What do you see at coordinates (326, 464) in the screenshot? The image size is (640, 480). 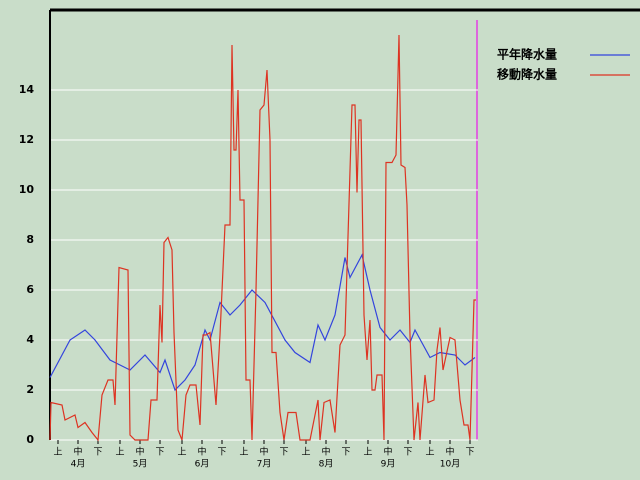 I see `month-label: 8月` at bounding box center [326, 464].